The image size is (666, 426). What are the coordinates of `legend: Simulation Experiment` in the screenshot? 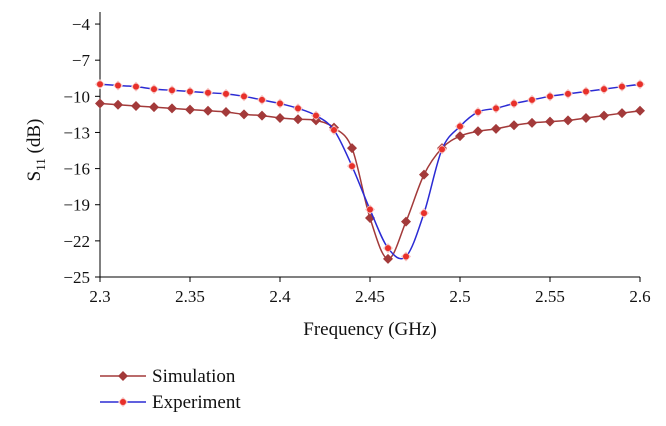 It's located at (170, 389).